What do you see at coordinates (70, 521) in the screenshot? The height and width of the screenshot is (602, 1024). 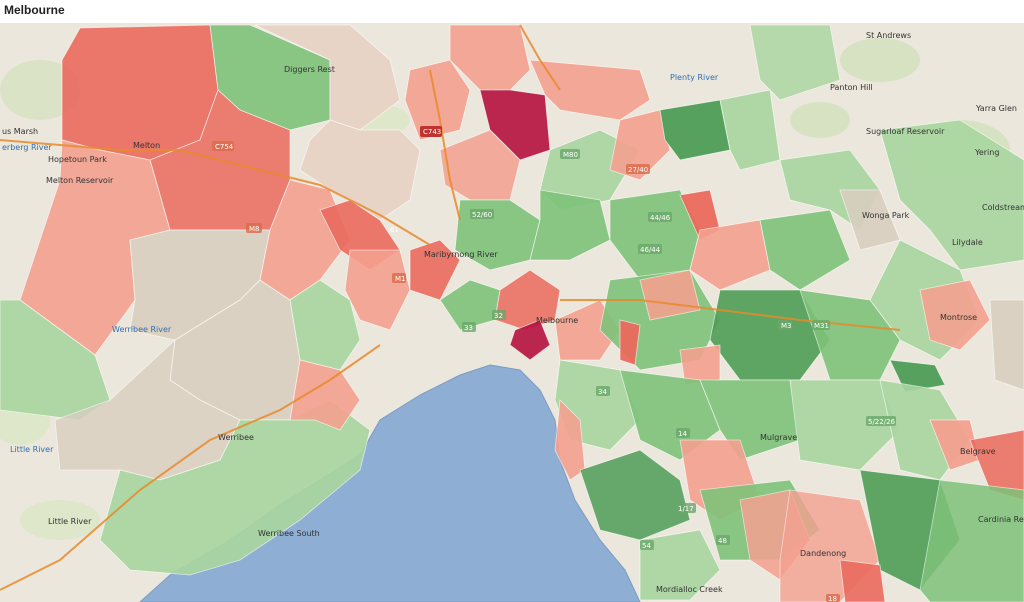 I see `place-label-little-river-town: Little River` at bounding box center [70, 521].